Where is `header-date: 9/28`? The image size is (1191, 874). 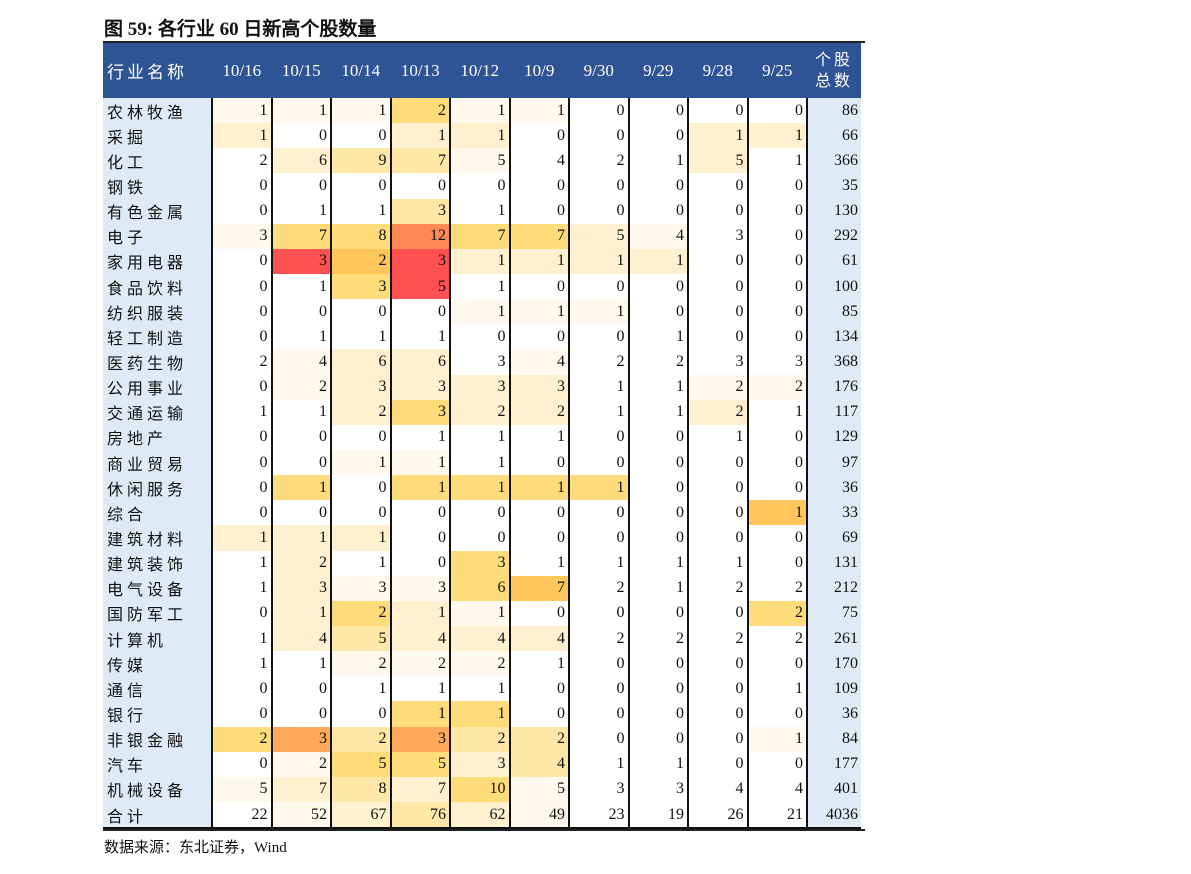
header-date: 9/28 is located at coordinates (718, 70).